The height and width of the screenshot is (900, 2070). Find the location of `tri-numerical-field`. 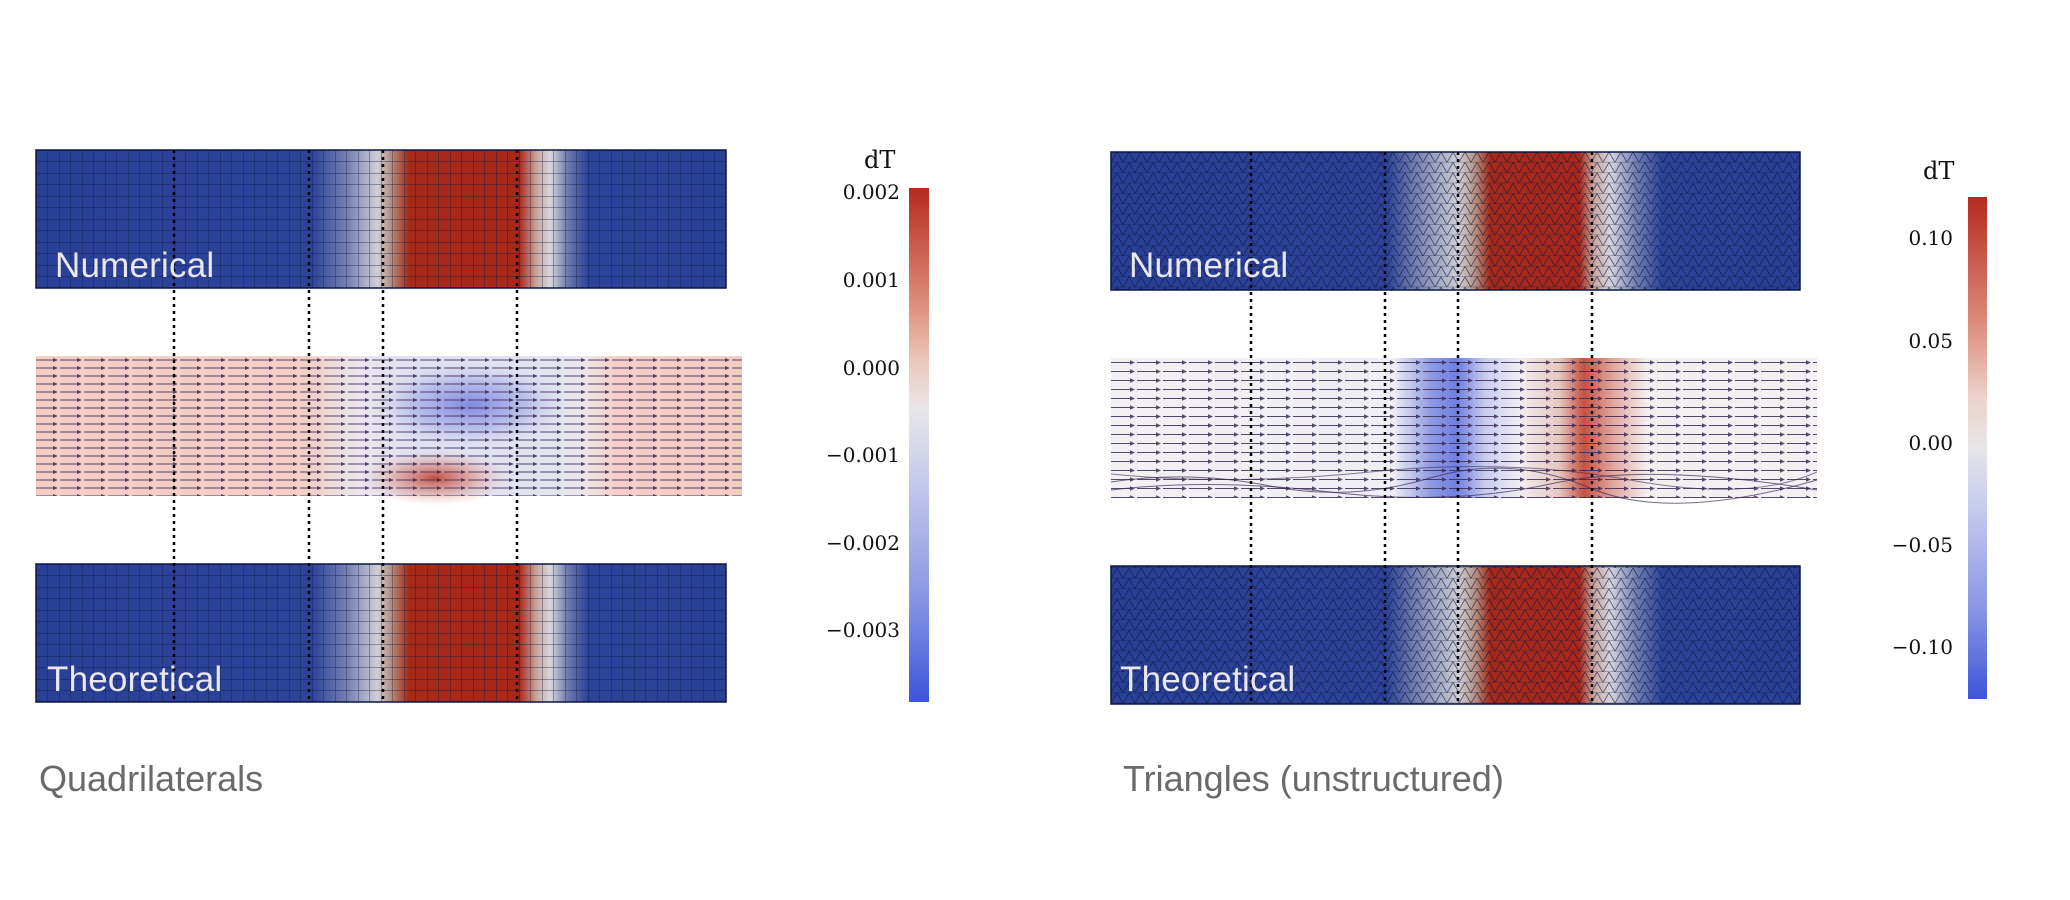

tri-numerical-field is located at coordinates (1455, 221).